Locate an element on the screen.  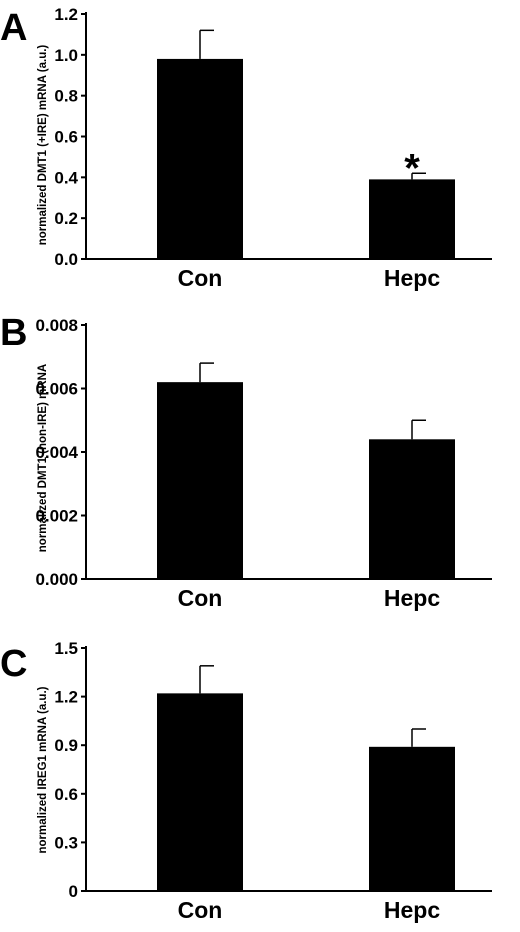
y-tick-label: 0.2 is located at coordinates (66, 218).